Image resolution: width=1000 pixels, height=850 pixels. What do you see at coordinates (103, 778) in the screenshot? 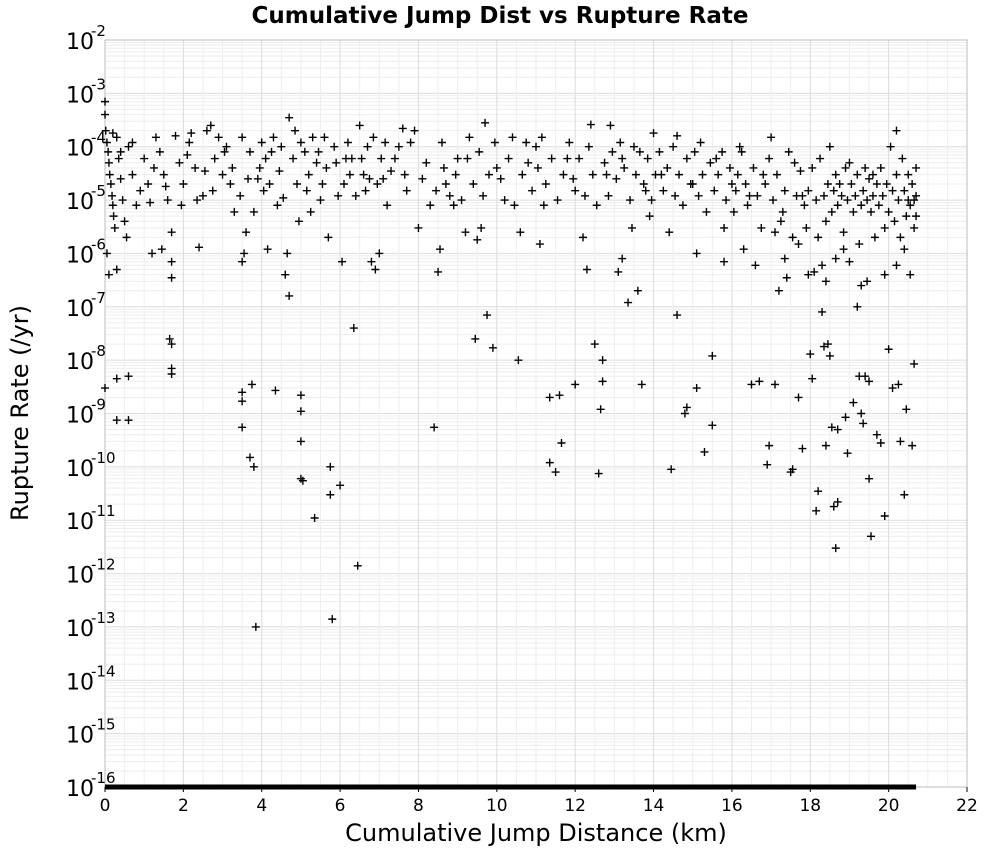
I see `y-tick-exponent: -16` at bounding box center [103, 778].